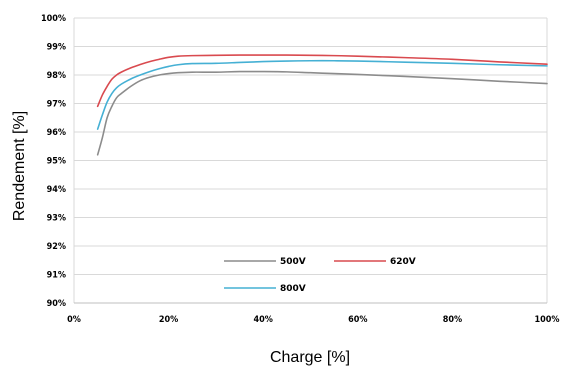  I want to click on x-axis-title: Charge [%], so click(310, 357).